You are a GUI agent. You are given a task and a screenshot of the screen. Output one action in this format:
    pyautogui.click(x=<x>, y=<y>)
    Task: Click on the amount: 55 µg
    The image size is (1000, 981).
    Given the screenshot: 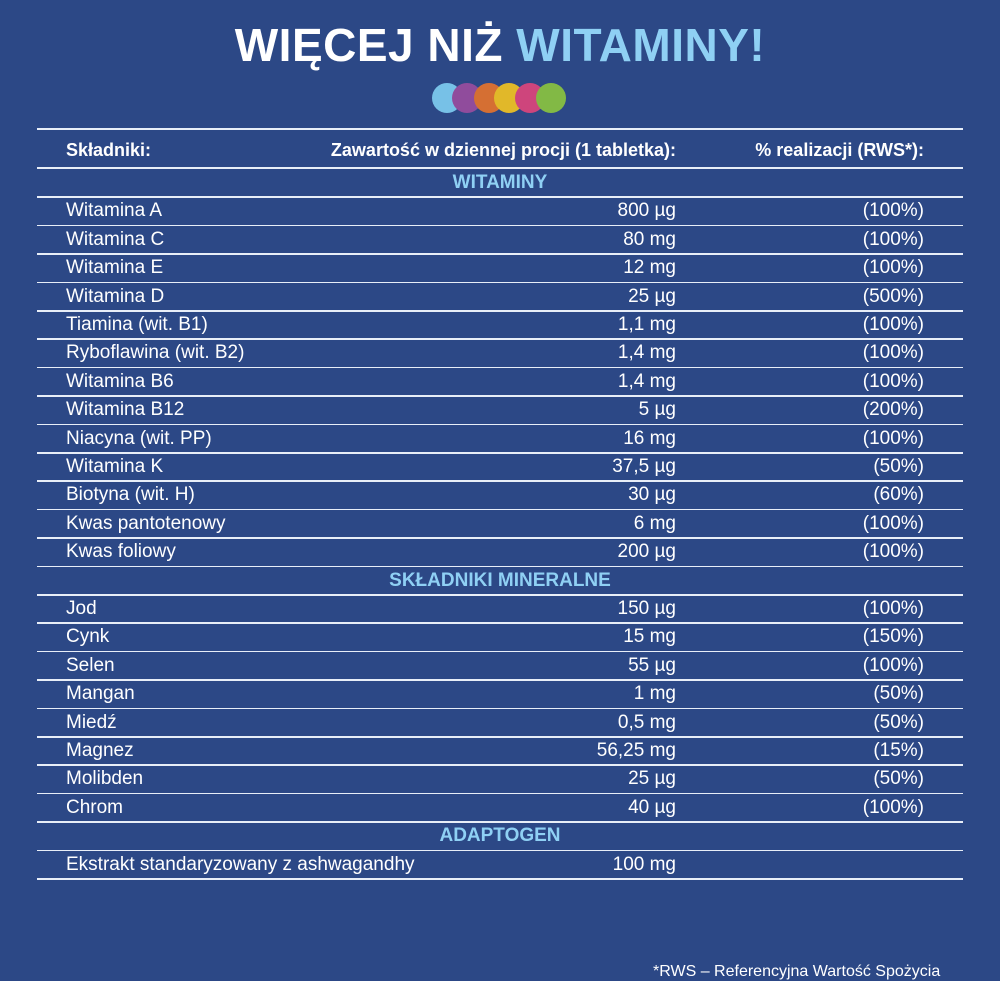 What is the action you would take?
    pyautogui.click(x=652, y=665)
    